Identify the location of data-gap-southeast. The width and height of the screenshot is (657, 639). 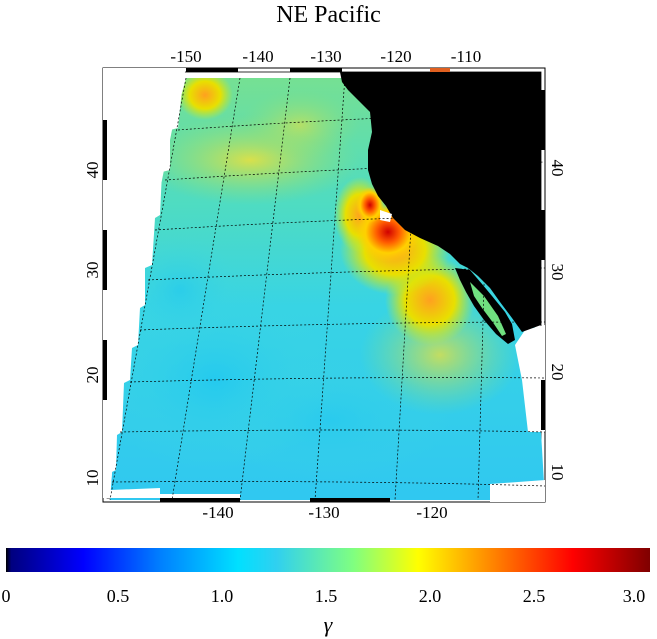
(517, 491).